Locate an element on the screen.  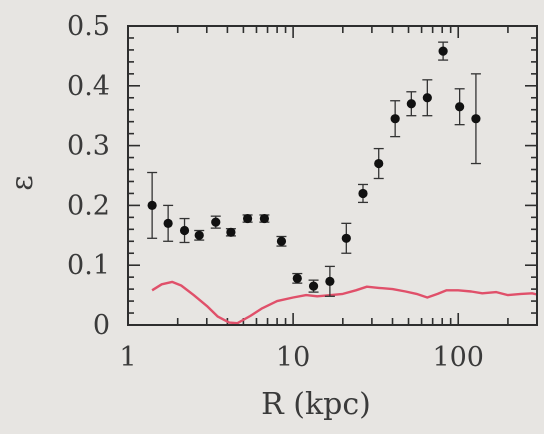
y-tick-label: 0.2 is located at coordinates (88, 205).